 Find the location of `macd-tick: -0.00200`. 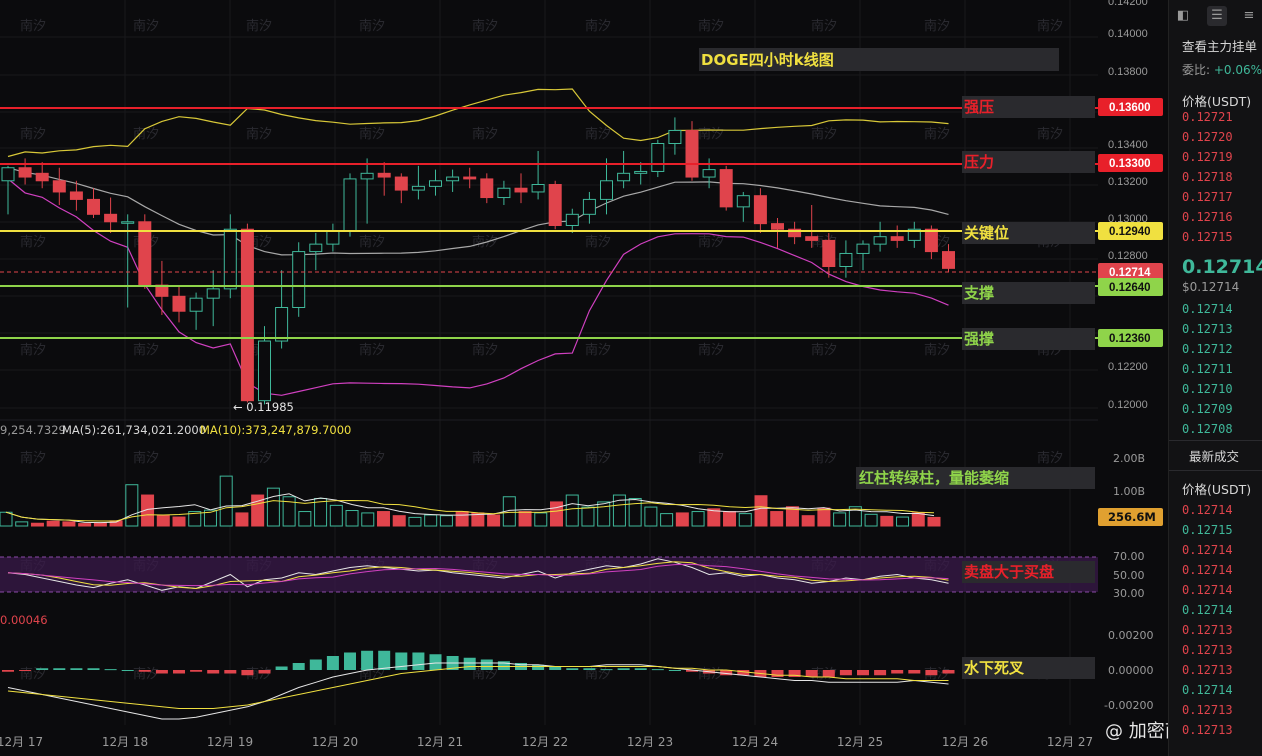

macd-tick: -0.00200 is located at coordinates (1128, 705).